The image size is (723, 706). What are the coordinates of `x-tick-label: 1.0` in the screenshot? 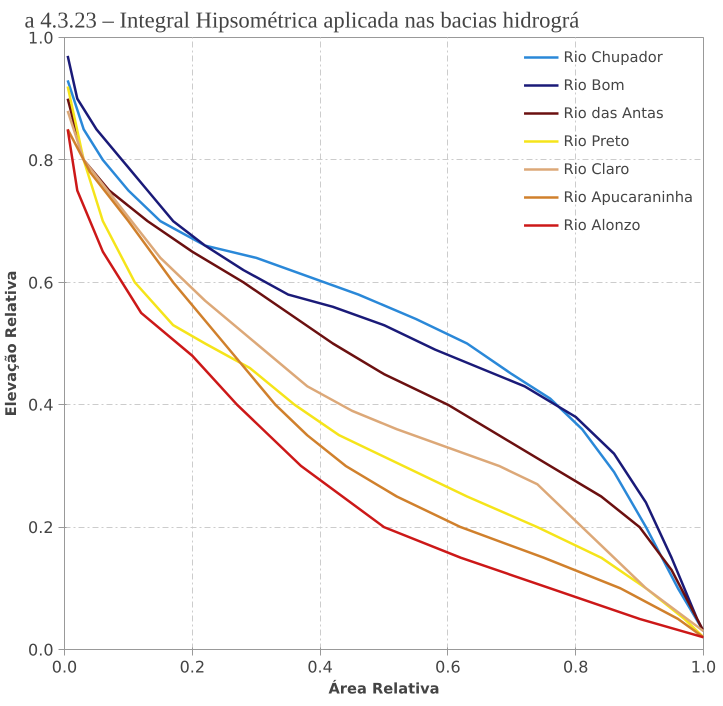 It's located at (703, 667).